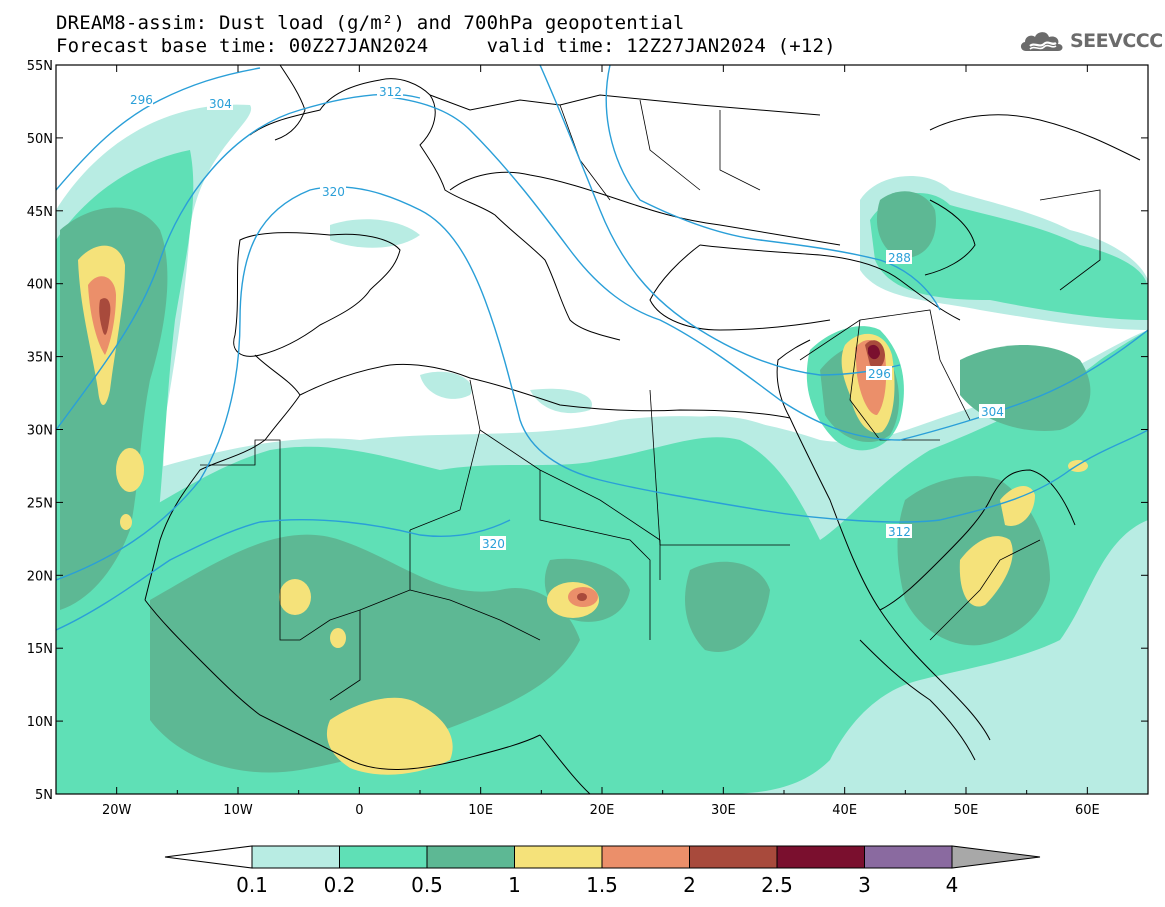 Image resolution: width=1165 pixels, height=907 pixels. I want to click on latitude-labels: 55N 50N 45N 40N 35N 30N 25N 20N 15N 10N 5N, so click(40, 431).